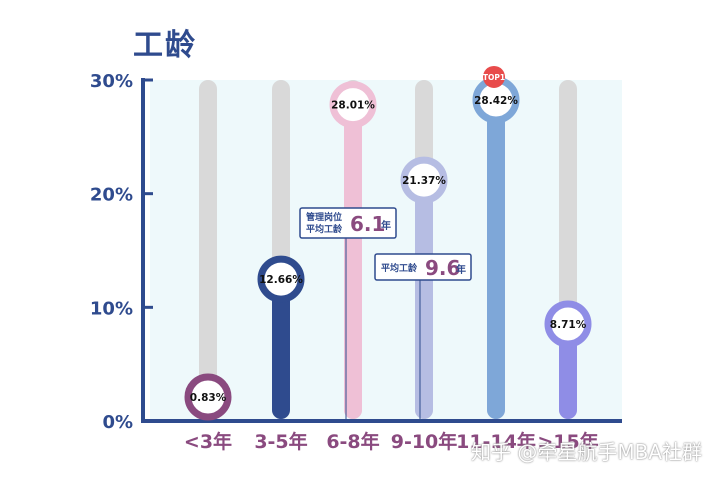 This screenshot has height=479, width=720. What do you see at coordinates (367, 224) in the screenshot?
I see `annotation-value: 6.1` at bounding box center [367, 224].